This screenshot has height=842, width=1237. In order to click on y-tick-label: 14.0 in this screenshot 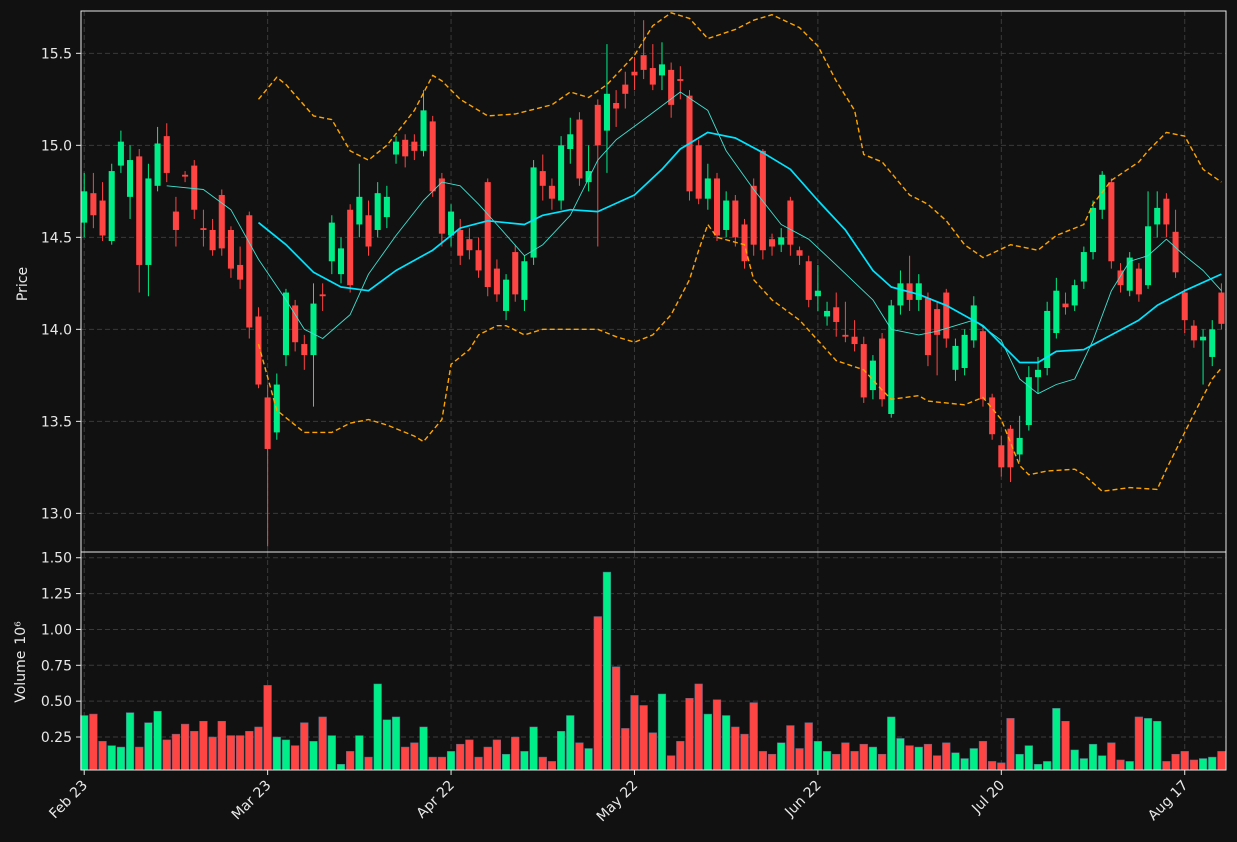, I will do `click(56, 330)`.